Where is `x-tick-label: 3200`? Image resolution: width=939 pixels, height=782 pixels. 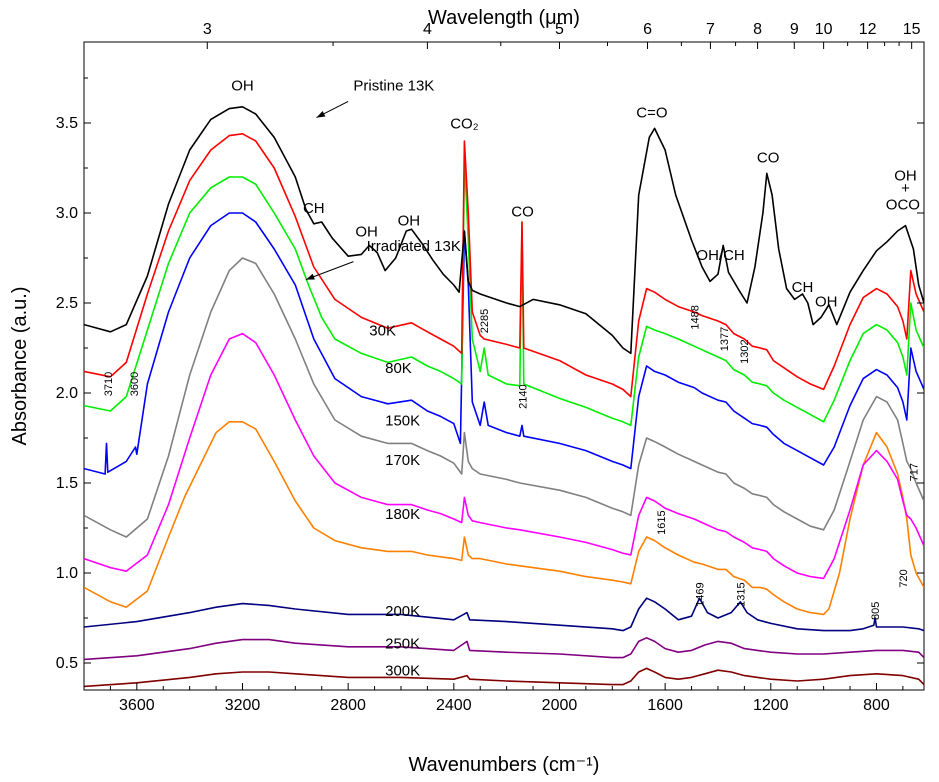
x-tick-label: 3200 is located at coordinates (243, 705).